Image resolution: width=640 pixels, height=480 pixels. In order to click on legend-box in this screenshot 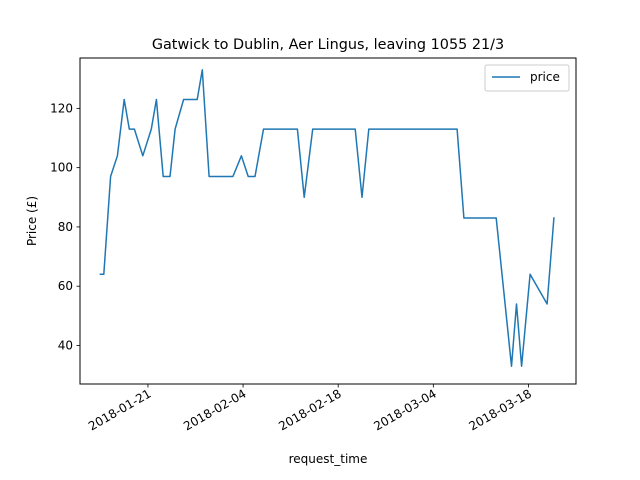, I will do `click(527, 78)`.